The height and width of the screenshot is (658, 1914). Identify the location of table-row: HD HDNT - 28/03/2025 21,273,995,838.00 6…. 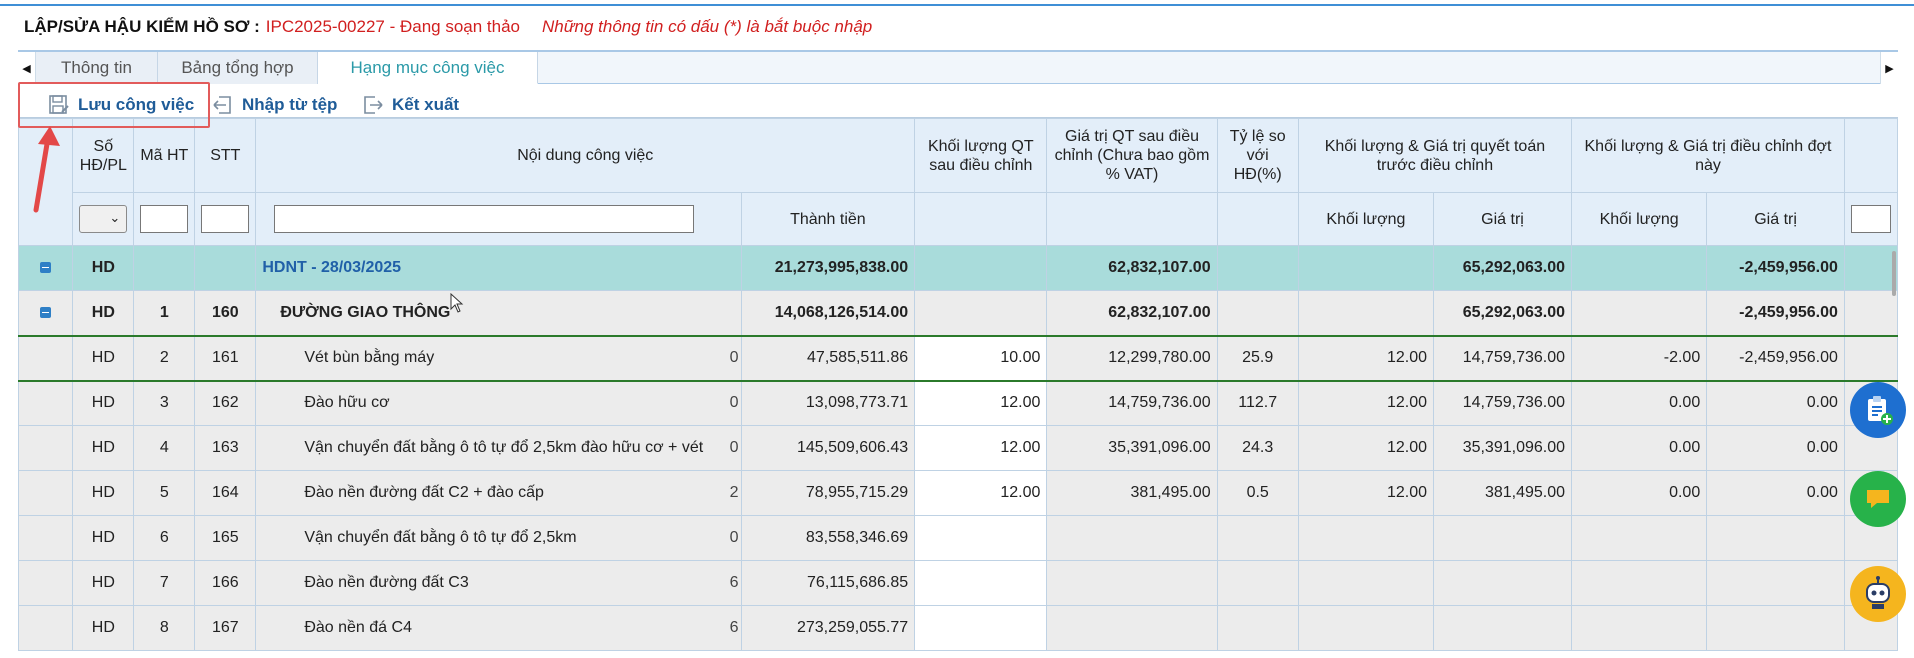
(958, 268).